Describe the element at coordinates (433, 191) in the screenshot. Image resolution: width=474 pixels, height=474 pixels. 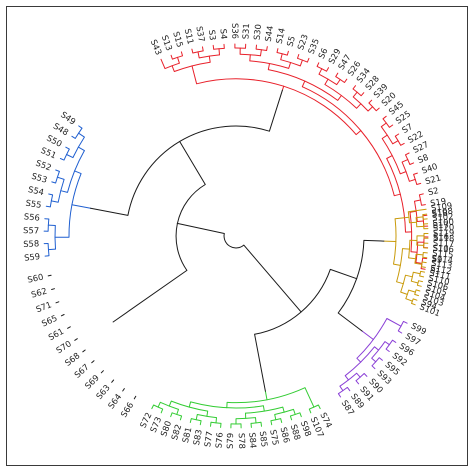
I see `tip-label: S2` at that location.